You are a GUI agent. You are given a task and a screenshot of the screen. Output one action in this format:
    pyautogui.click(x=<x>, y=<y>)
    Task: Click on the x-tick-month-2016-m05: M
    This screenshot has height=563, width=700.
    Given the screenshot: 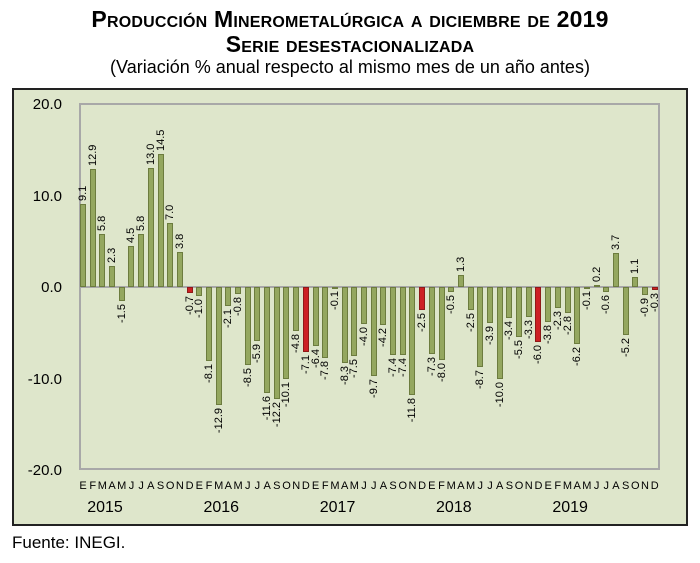 What is the action you would take?
    pyautogui.click(x=238, y=486)
    